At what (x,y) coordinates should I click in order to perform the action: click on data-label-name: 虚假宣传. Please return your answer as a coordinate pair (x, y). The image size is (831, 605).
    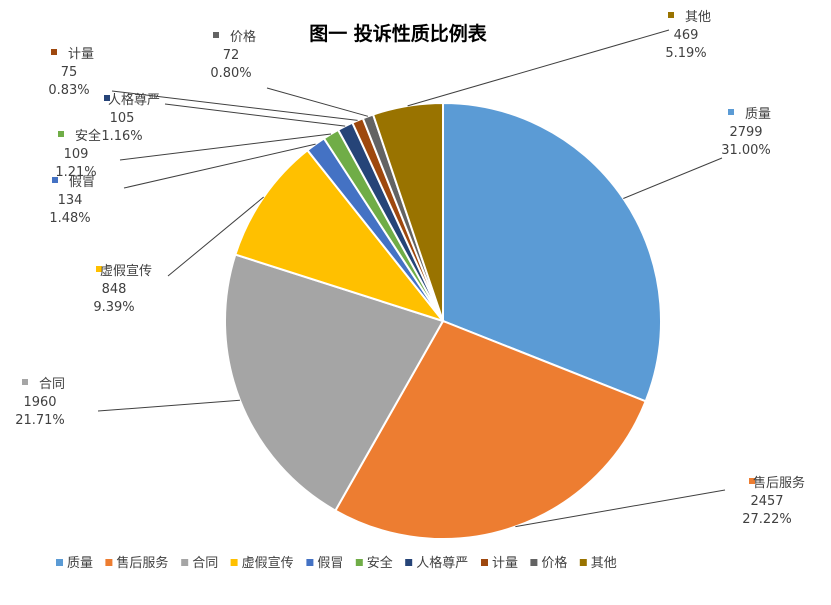
    Looking at the image, I should click on (126, 271).